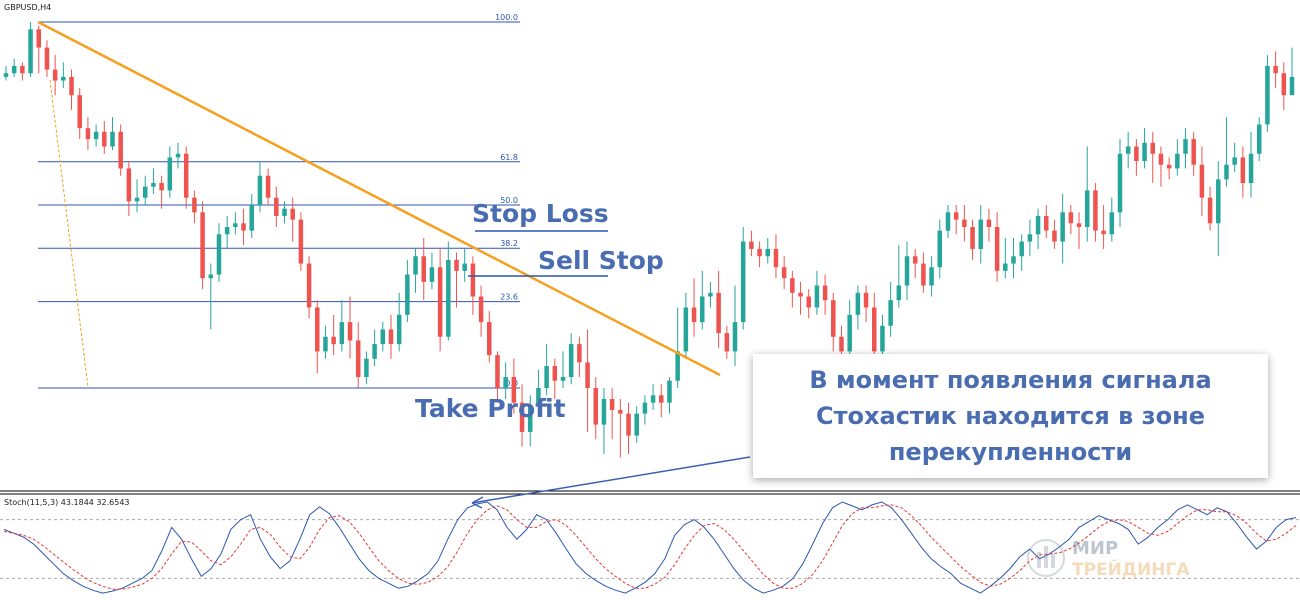 Image resolution: width=1300 pixels, height=600 pixels. I want to click on callout-pointer-line, so click(611, 480).